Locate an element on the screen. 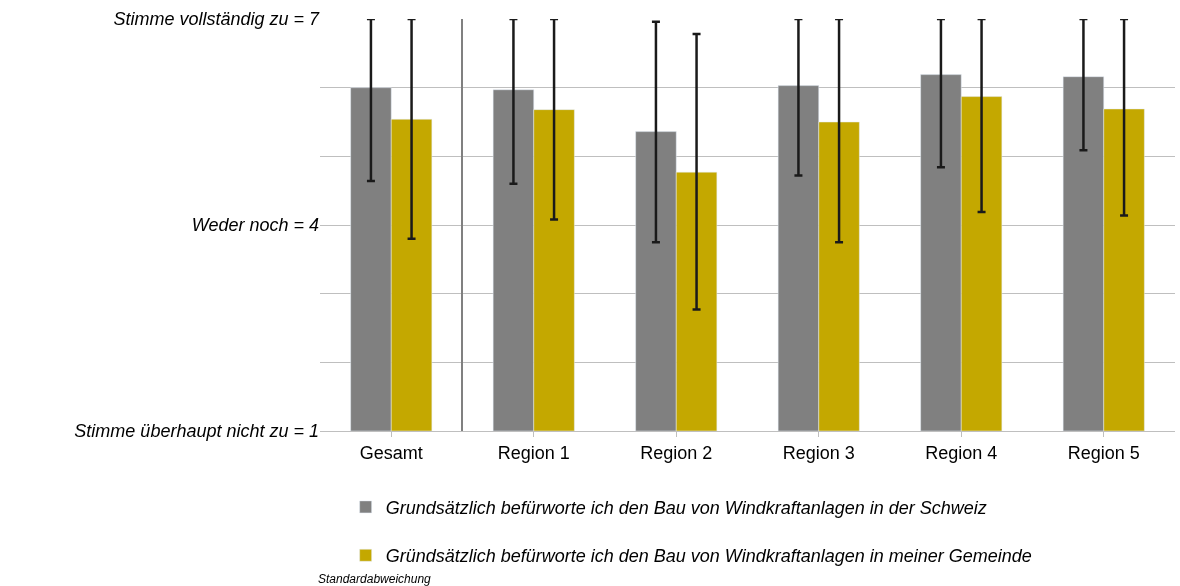  legend-label: Grundsätzlich befürworte ich den Bau von Windkraftanlagen in der Schweiz is located at coordinates (686, 507).